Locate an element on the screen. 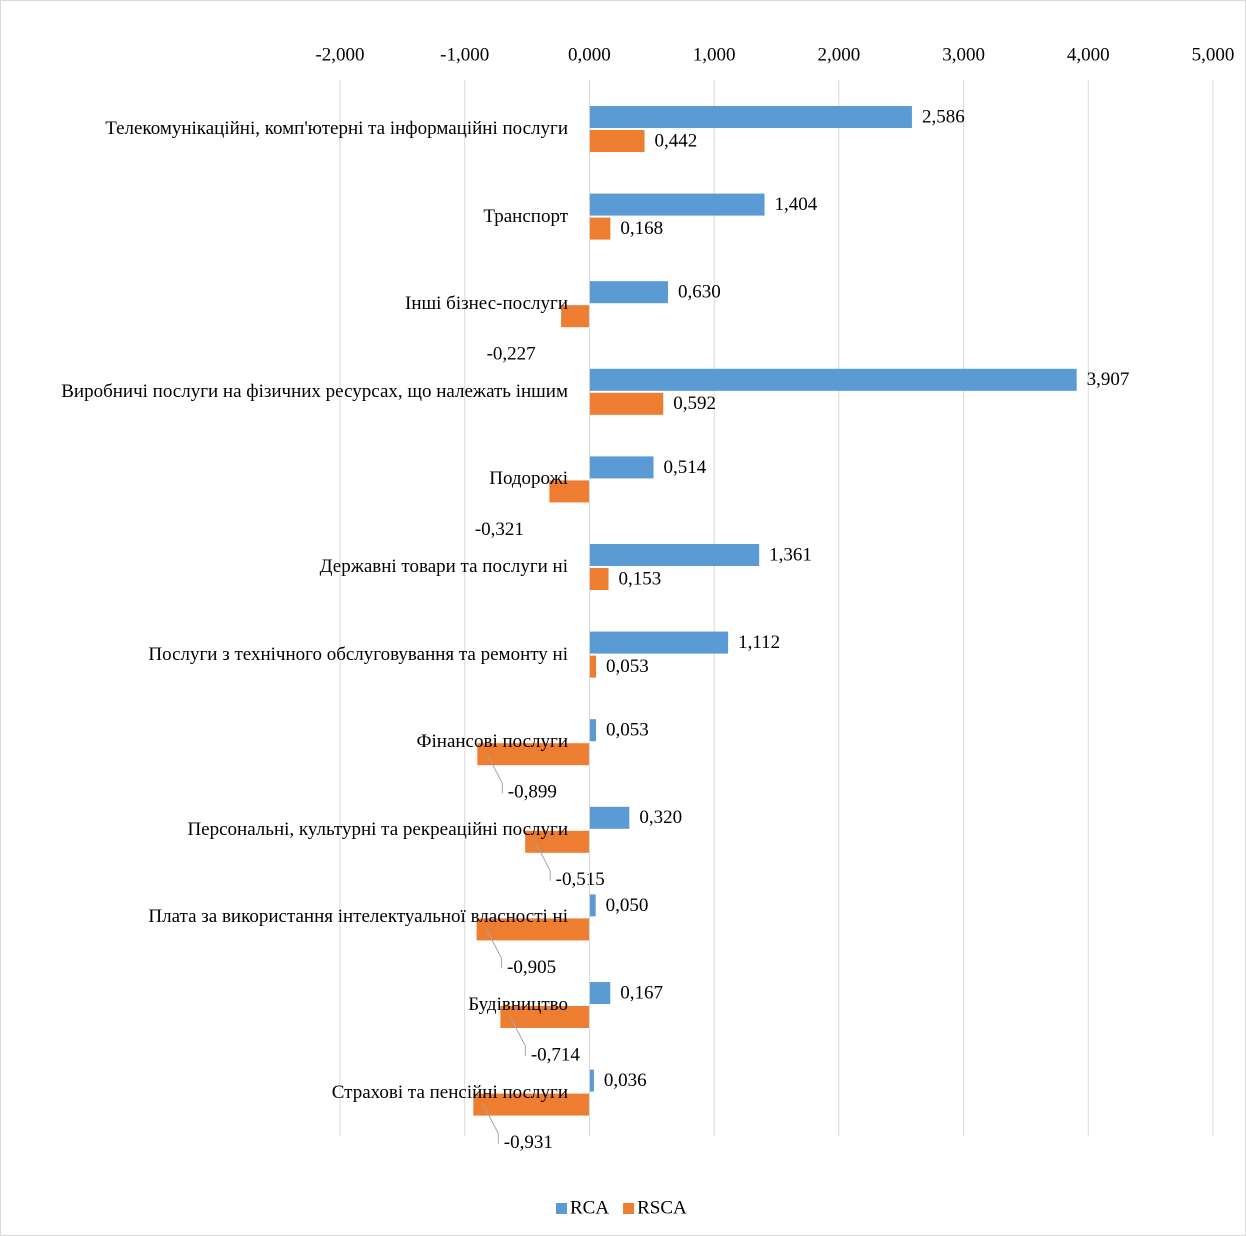 Image resolution: width=1246 pixels, height=1236 pixels. category-label: Державні товари та послуги ні is located at coordinates (443, 566).